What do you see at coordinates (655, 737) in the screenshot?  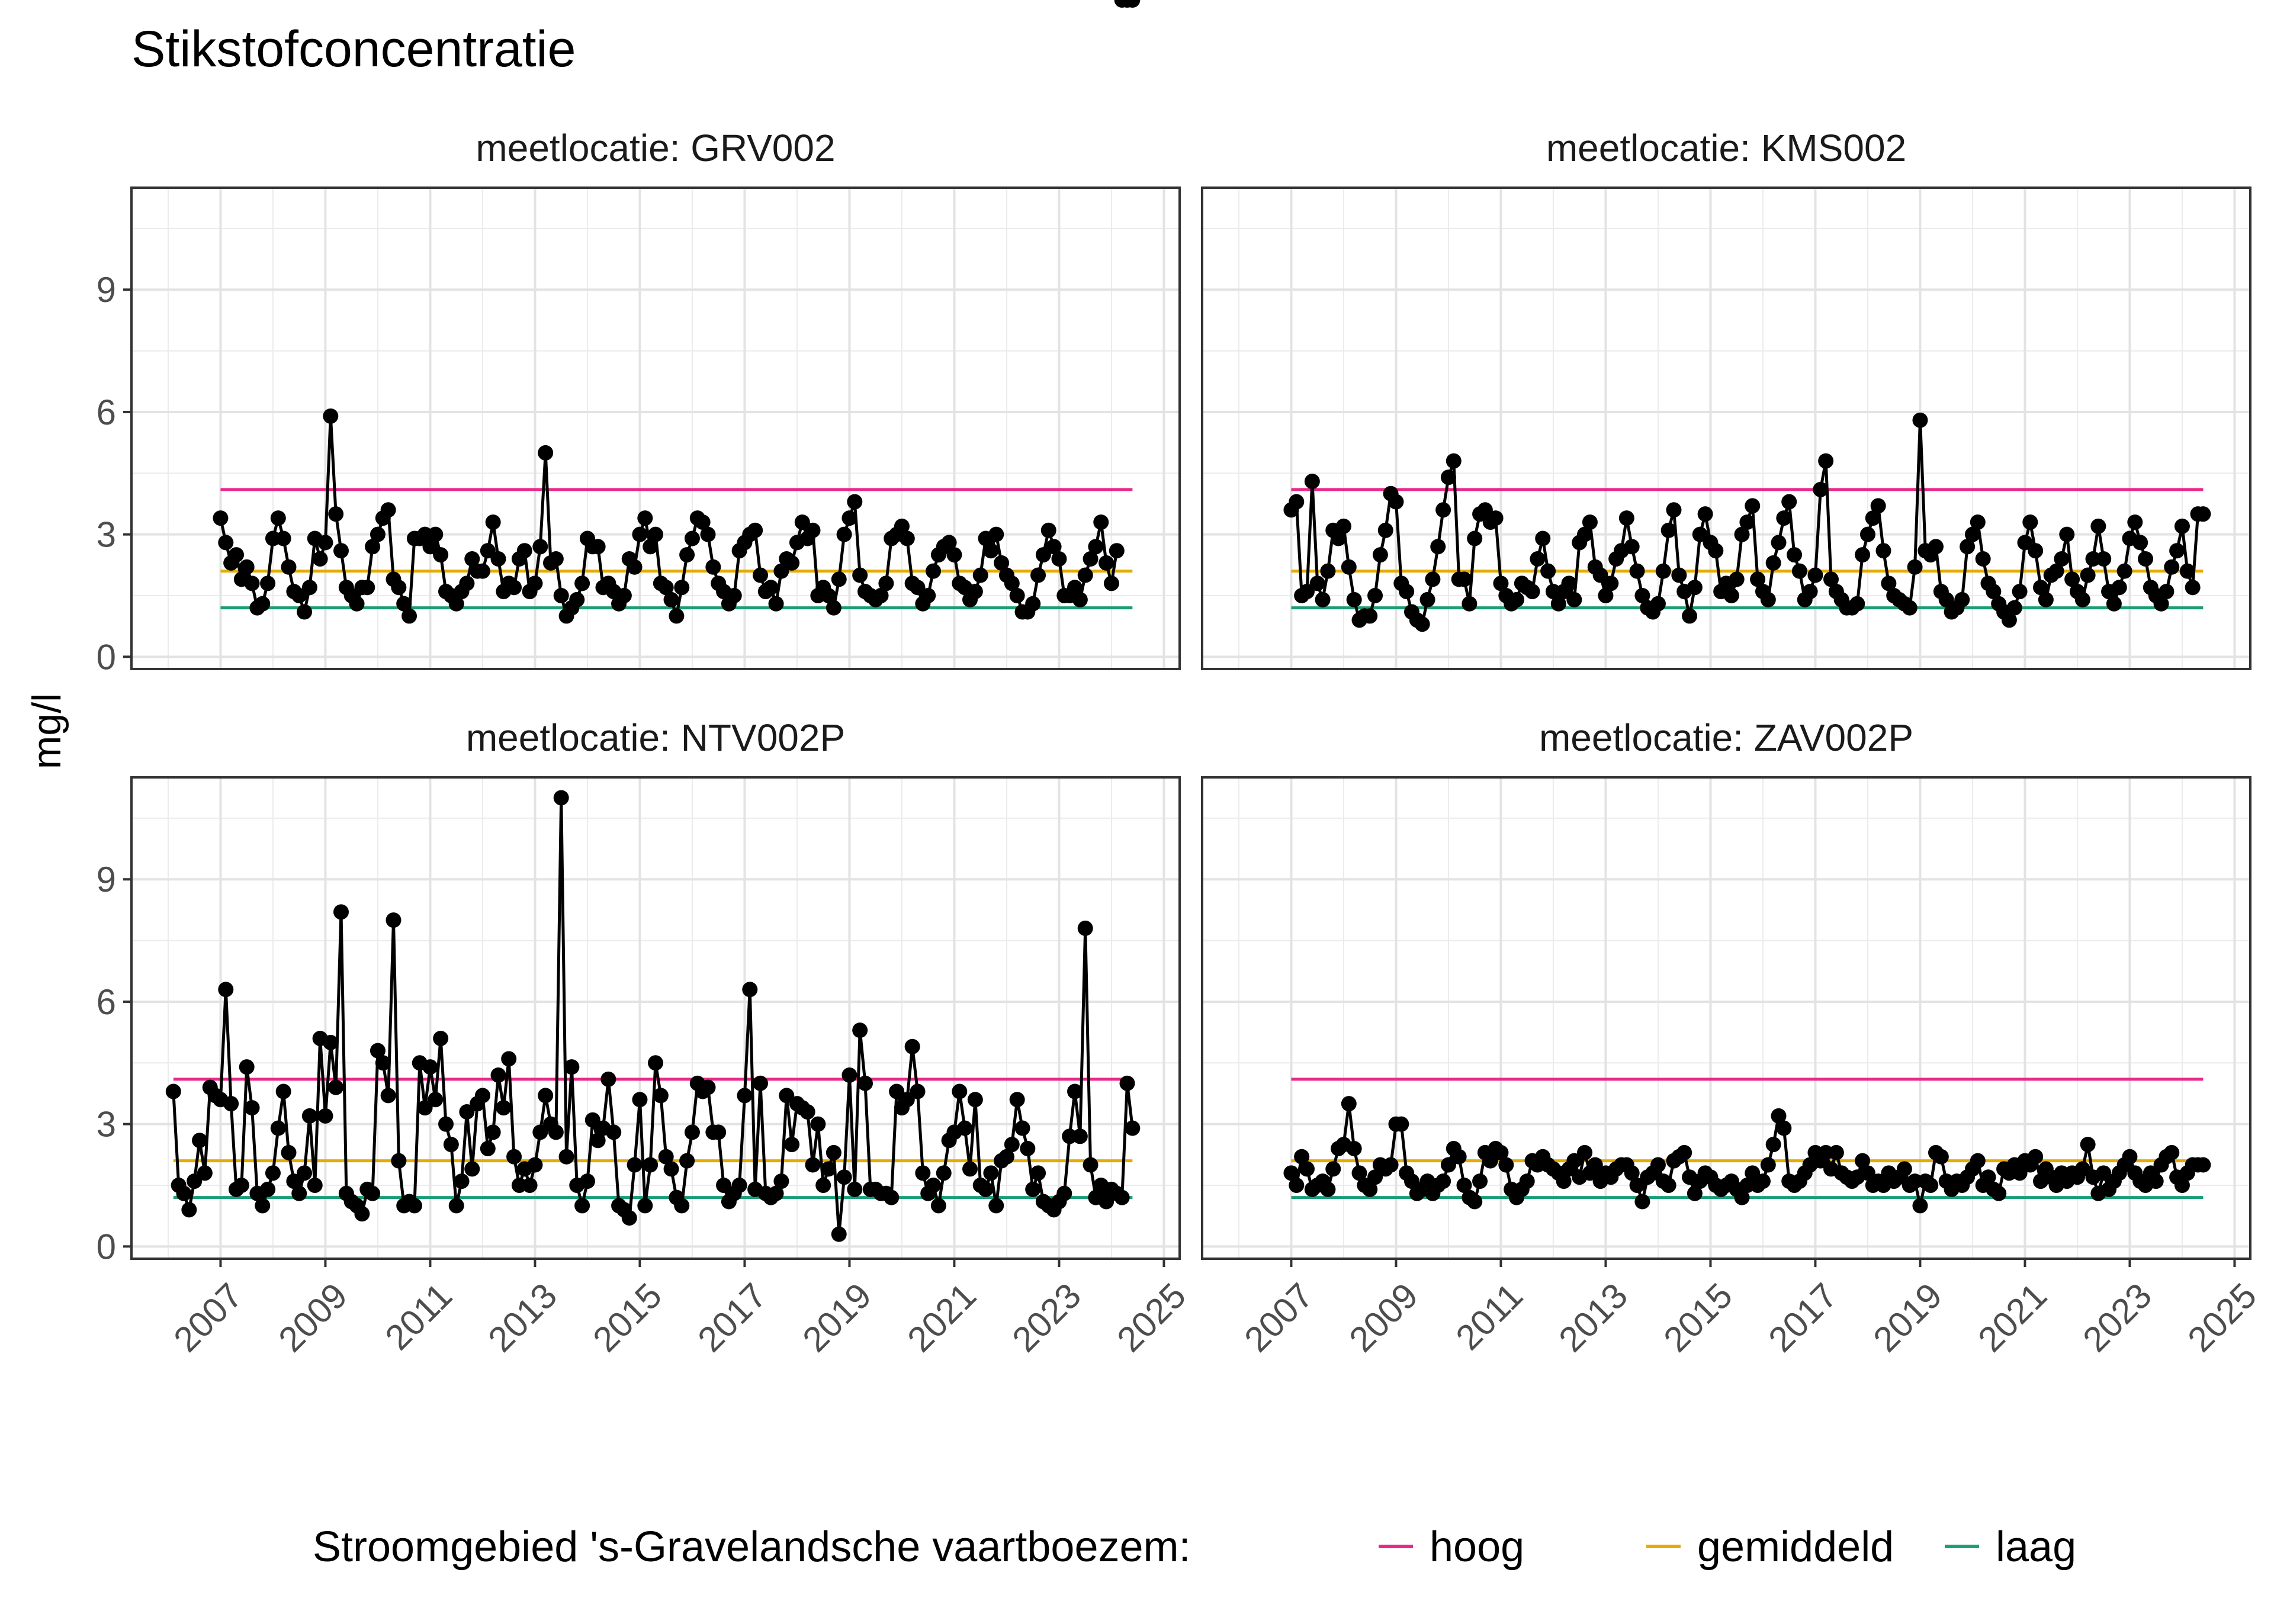 I see `panel-label: meetlocatie: NTV002P` at bounding box center [655, 737].